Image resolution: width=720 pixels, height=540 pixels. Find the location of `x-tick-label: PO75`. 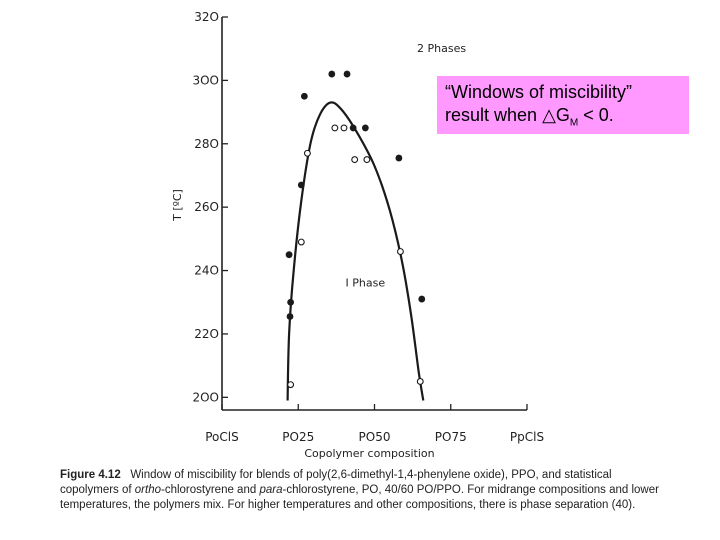

x-tick-label: PO75 is located at coordinates (451, 437).